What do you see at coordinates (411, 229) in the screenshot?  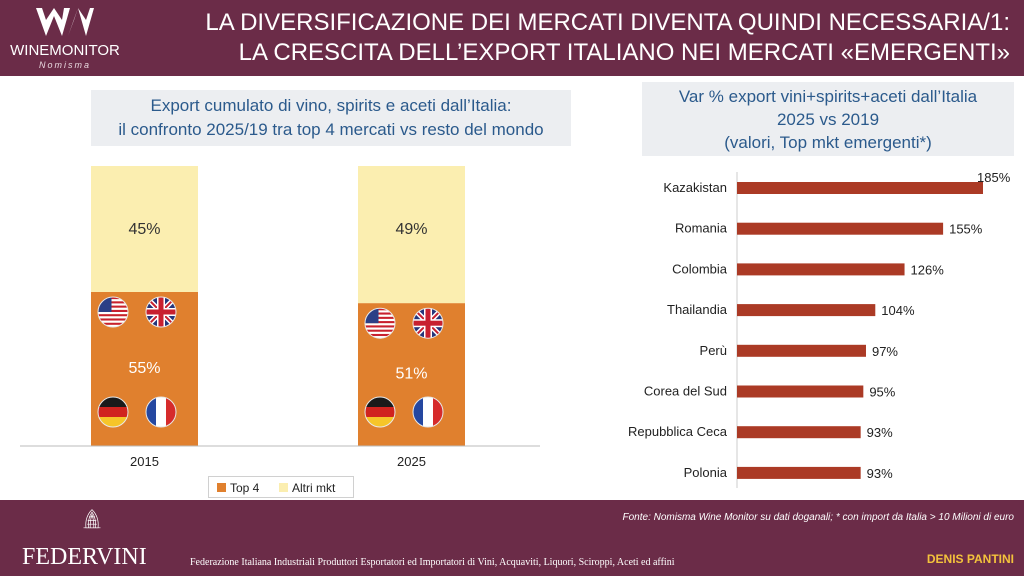 I see `label-altri-2025: 49%` at bounding box center [411, 229].